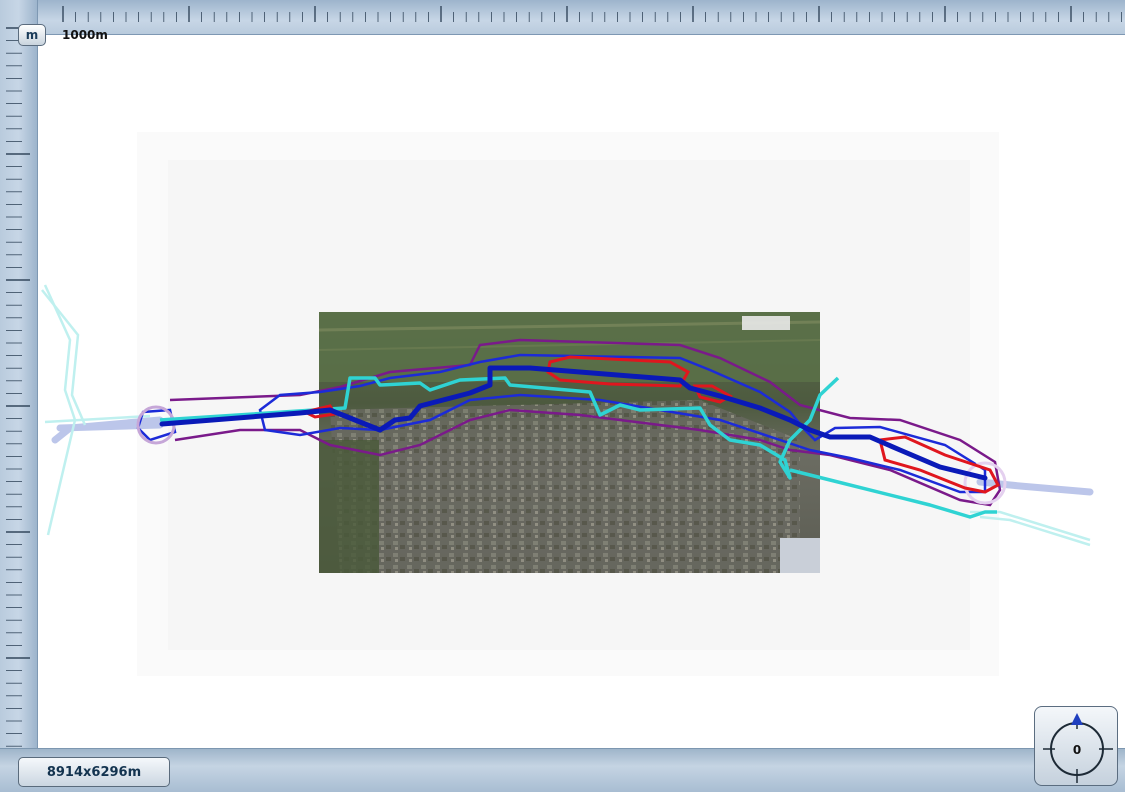  I want to click on scale-label: 1000m, so click(85, 35).